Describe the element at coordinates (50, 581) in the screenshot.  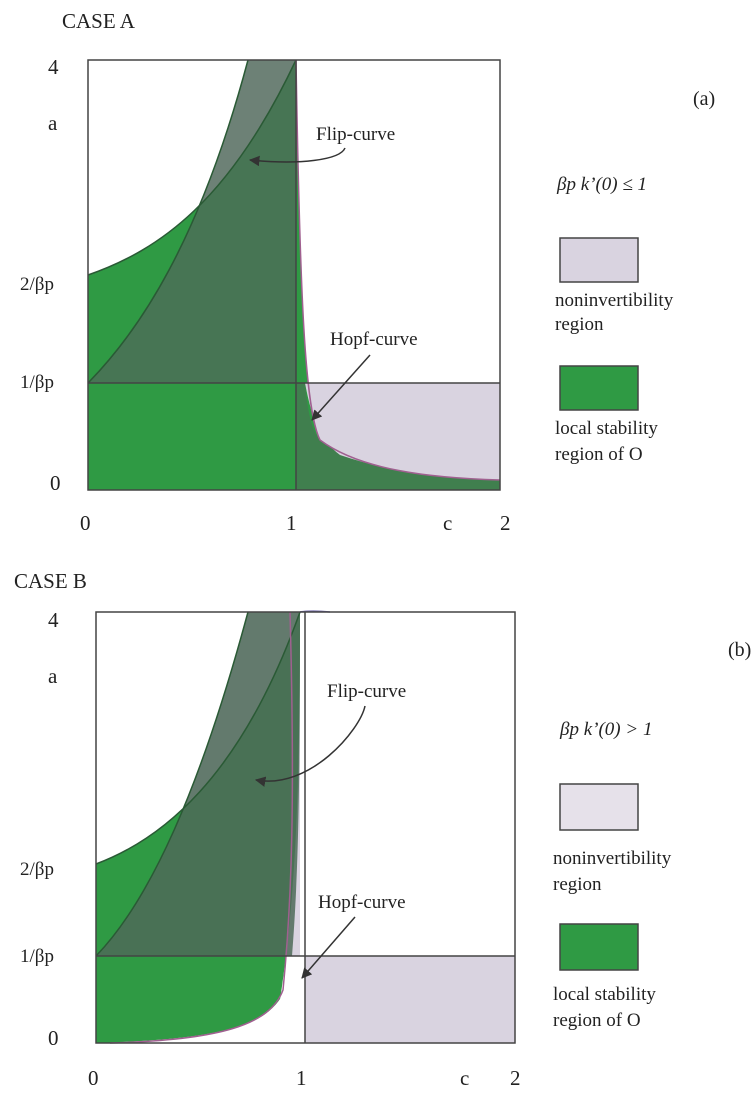
I see `case-b-label: CASE B` at that location.